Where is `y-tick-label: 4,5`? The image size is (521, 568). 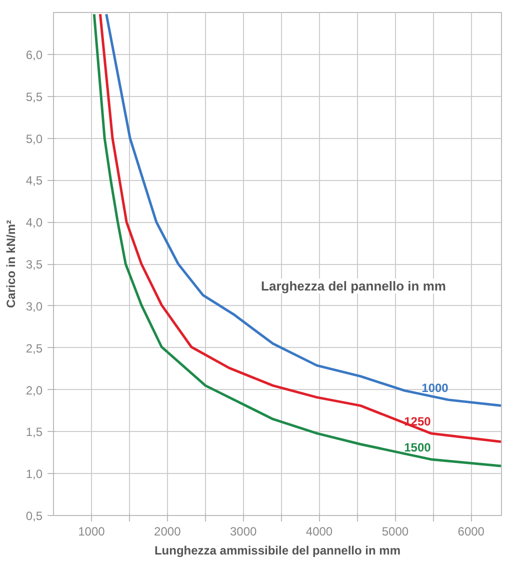
y-tick-label: 4,5 is located at coordinates (34, 181).